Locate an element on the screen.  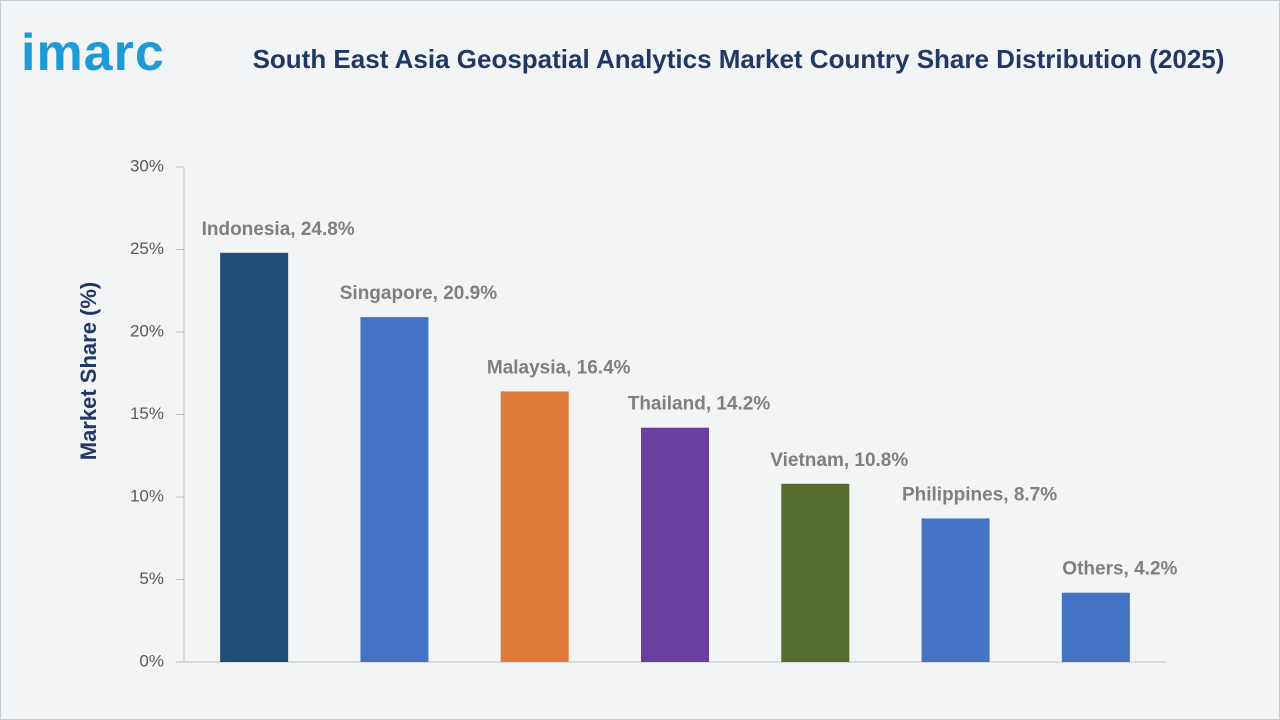
y-tick-label: 25% is located at coordinates (147, 248).